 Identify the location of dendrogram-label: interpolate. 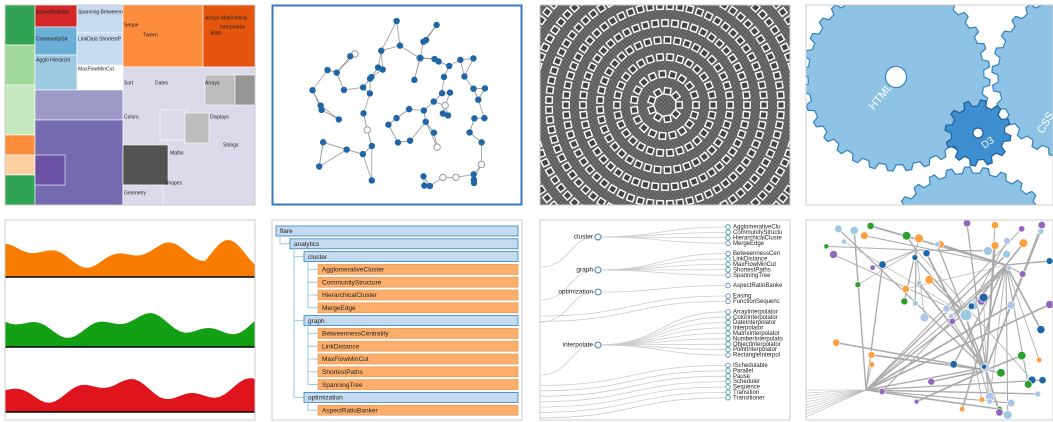
(578, 345).